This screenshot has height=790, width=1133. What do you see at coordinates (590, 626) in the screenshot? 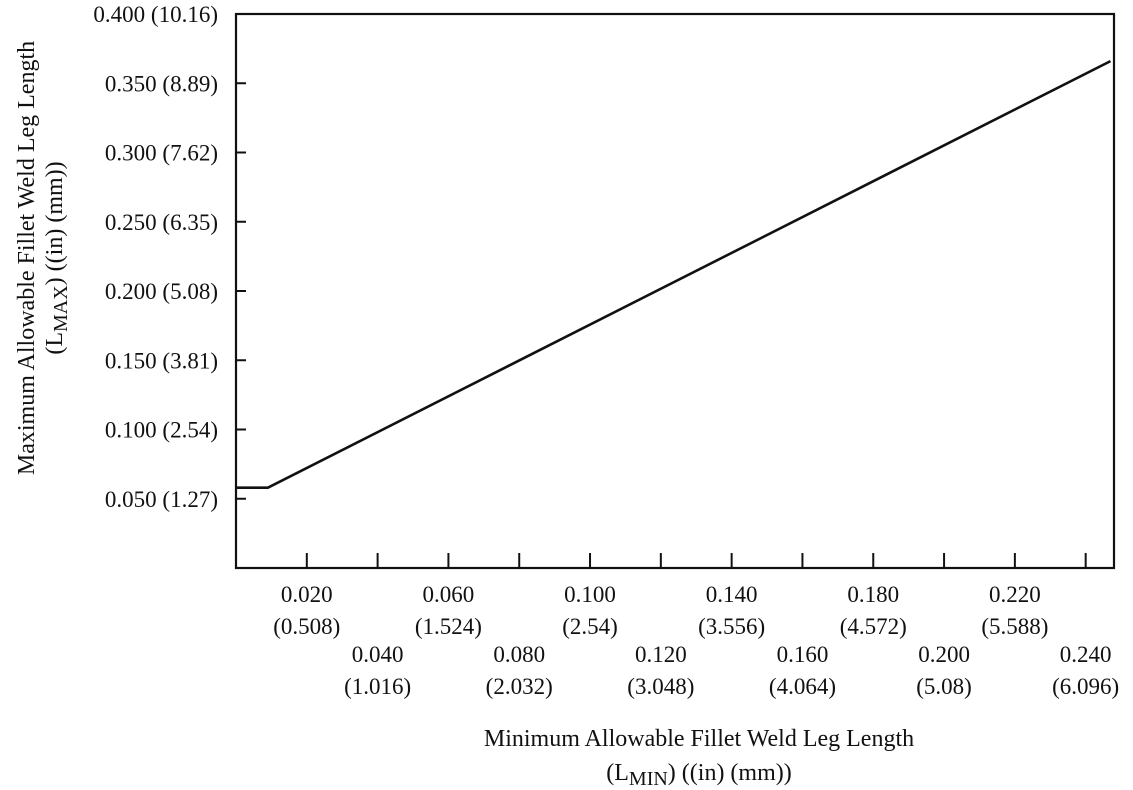
I see `x-tick-label-mm: (2.54)` at bounding box center [590, 626].